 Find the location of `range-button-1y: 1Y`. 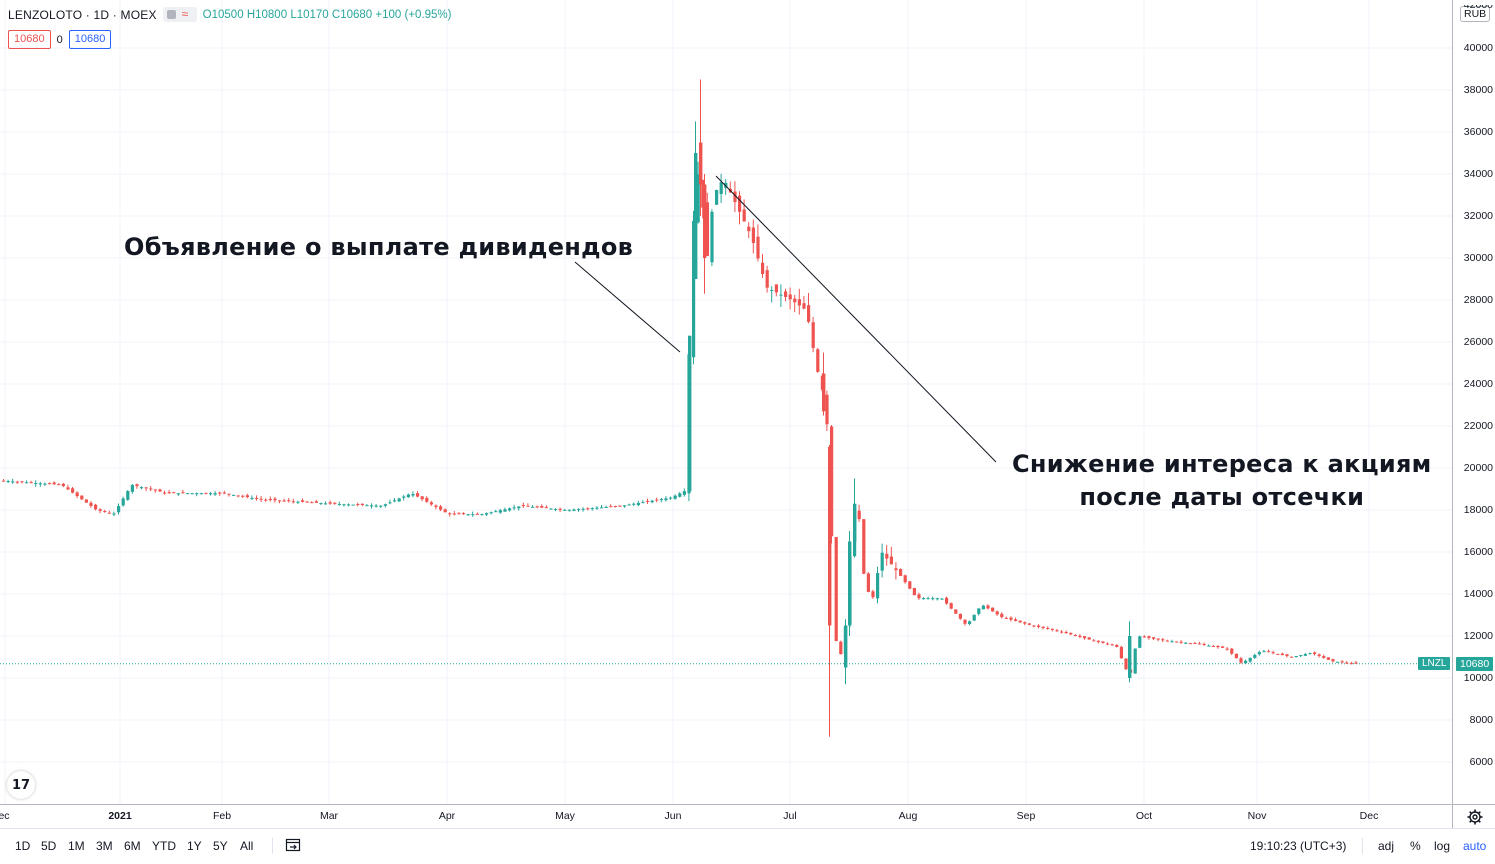

range-button-1y: 1Y is located at coordinates (194, 846).